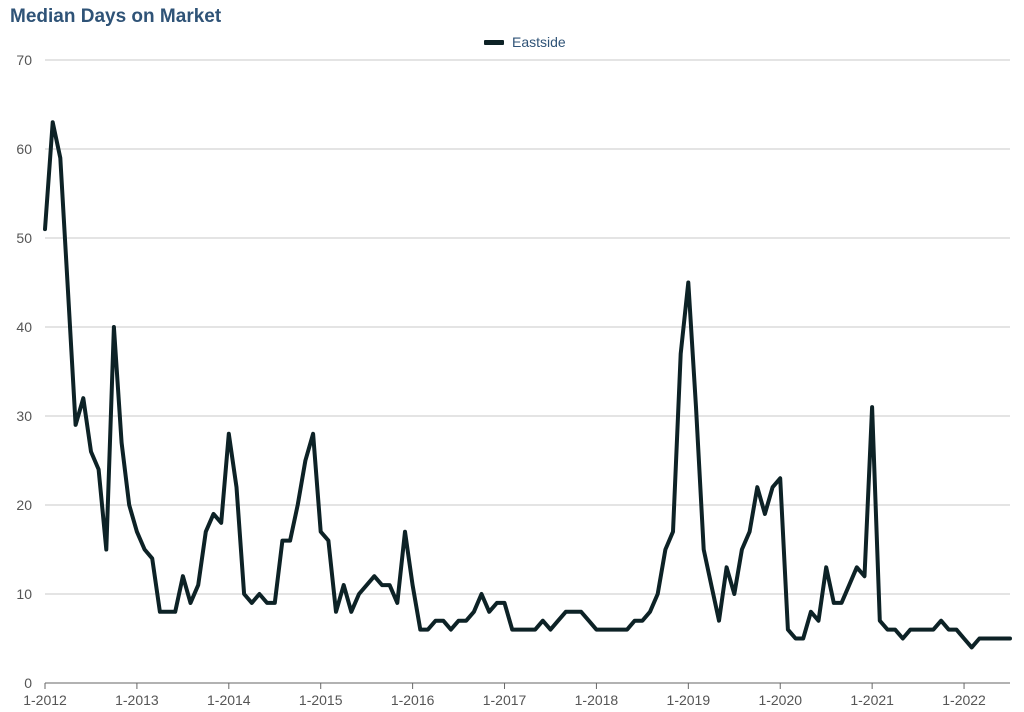 The image size is (1024, 712). What do you see at coordinates (597, 700) in the screenshot?
I see `x-tick-label-1-2018: 1-2018` at bounding box center [597, 700].